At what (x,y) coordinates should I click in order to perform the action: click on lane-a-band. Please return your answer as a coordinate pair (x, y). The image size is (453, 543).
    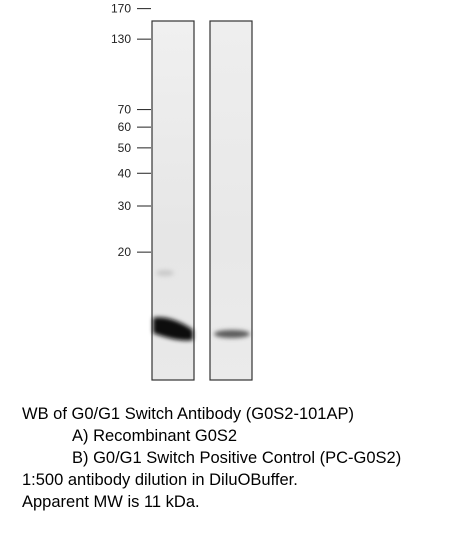
    Looking at the image, I should click on (173, 329).